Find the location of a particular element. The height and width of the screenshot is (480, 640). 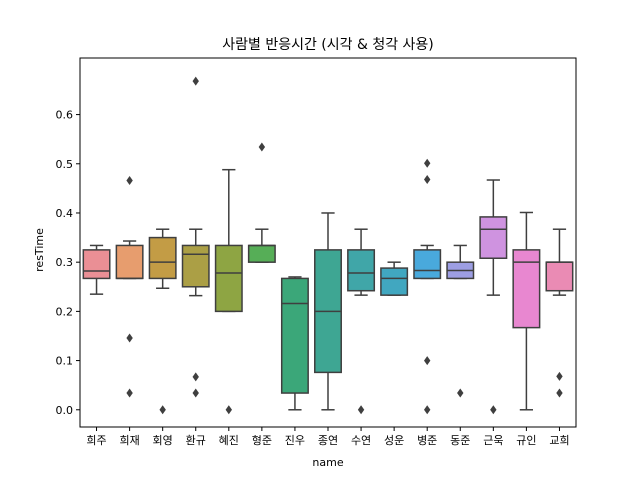

x-tick-label: 동준 is located at coordinates (460, 440).